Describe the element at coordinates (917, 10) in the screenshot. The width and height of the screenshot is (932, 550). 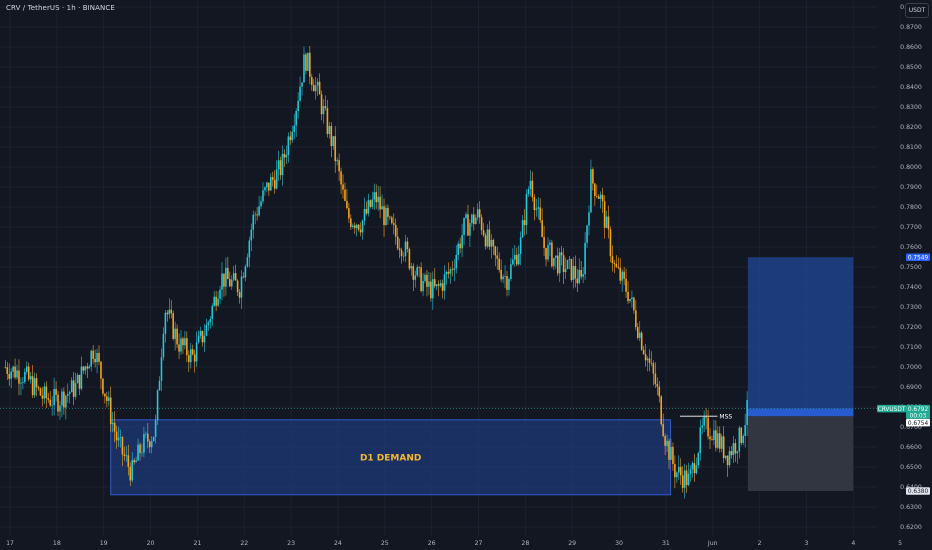
I see `currency-button: USDT` at that location.